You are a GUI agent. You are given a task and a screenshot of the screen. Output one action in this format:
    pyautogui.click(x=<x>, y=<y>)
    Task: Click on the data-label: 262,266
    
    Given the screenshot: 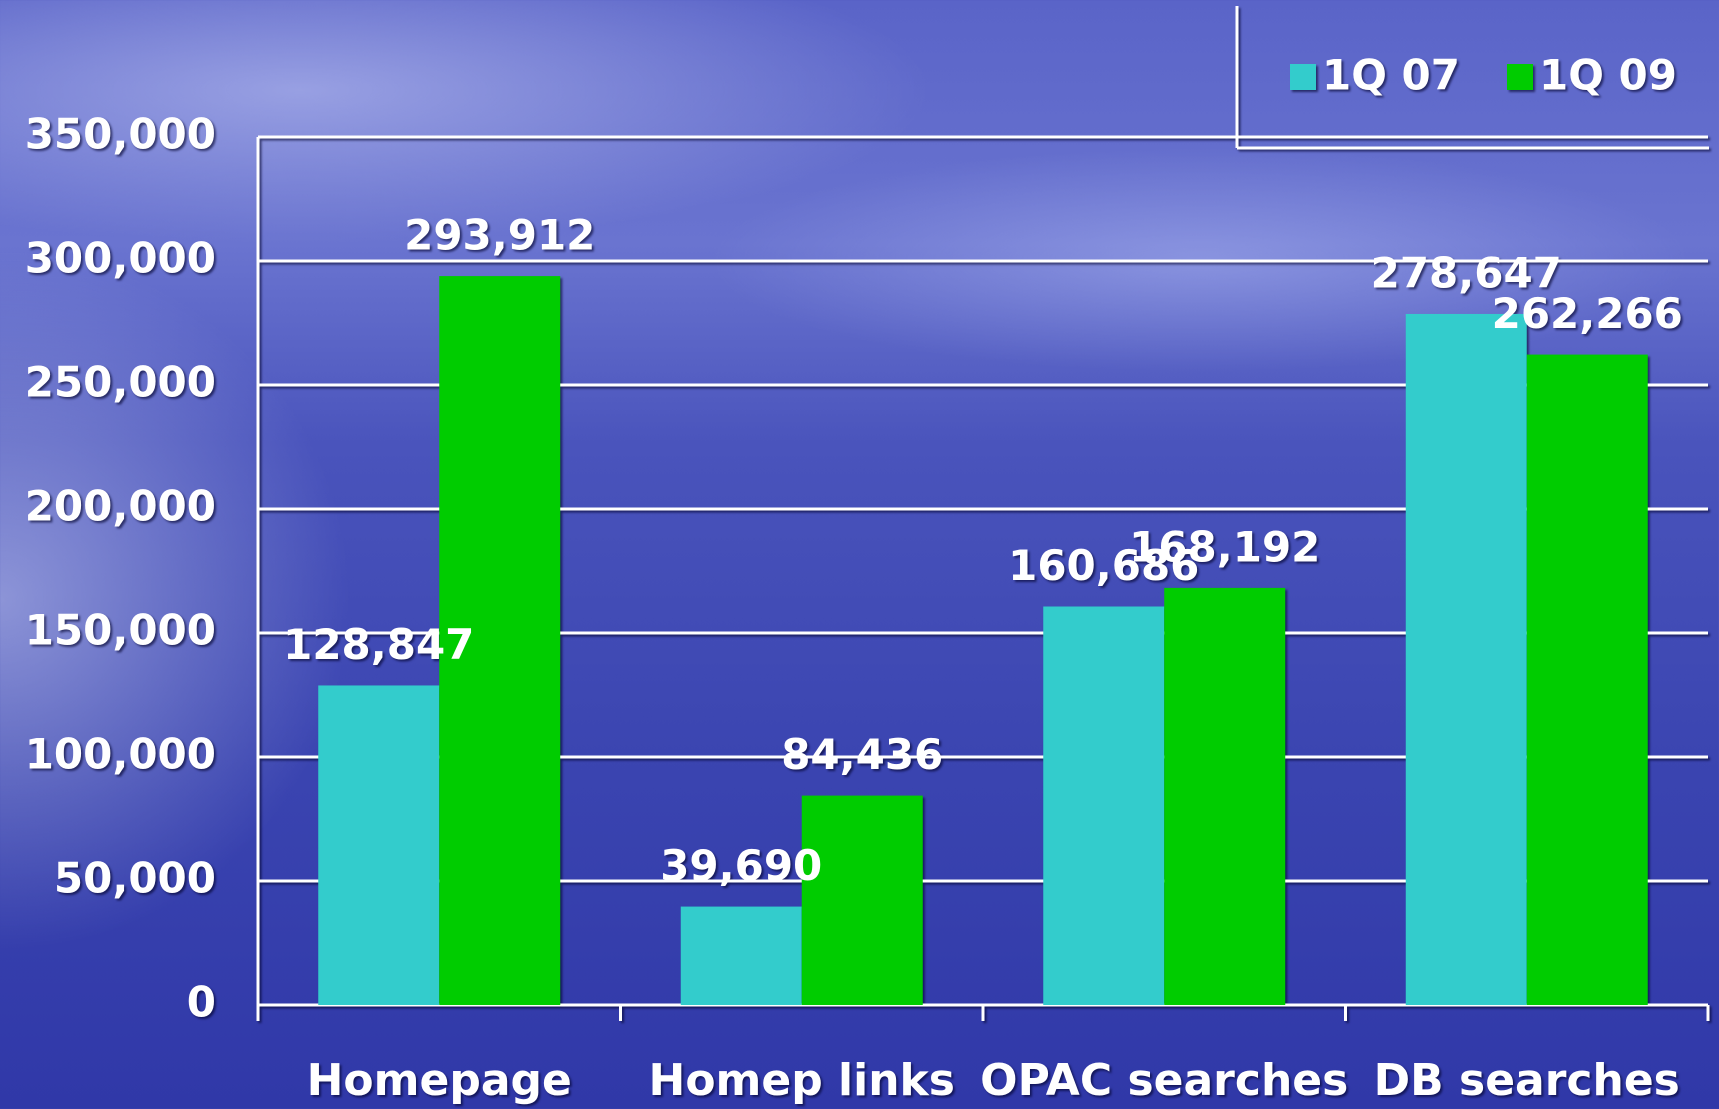 What is the action you would take?
    pyautogui.click(x=1587, y=313)
    